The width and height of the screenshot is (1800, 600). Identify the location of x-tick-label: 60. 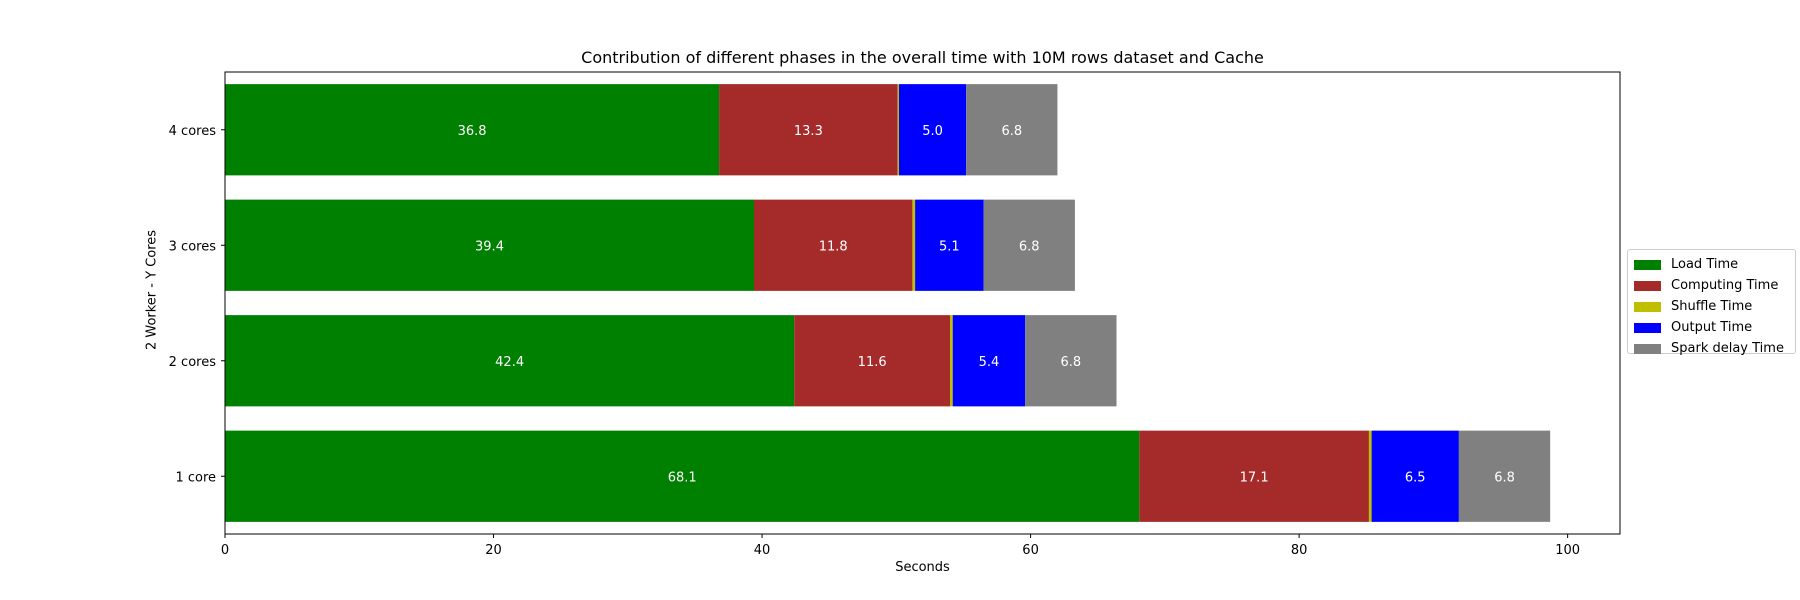
(1030, 550).